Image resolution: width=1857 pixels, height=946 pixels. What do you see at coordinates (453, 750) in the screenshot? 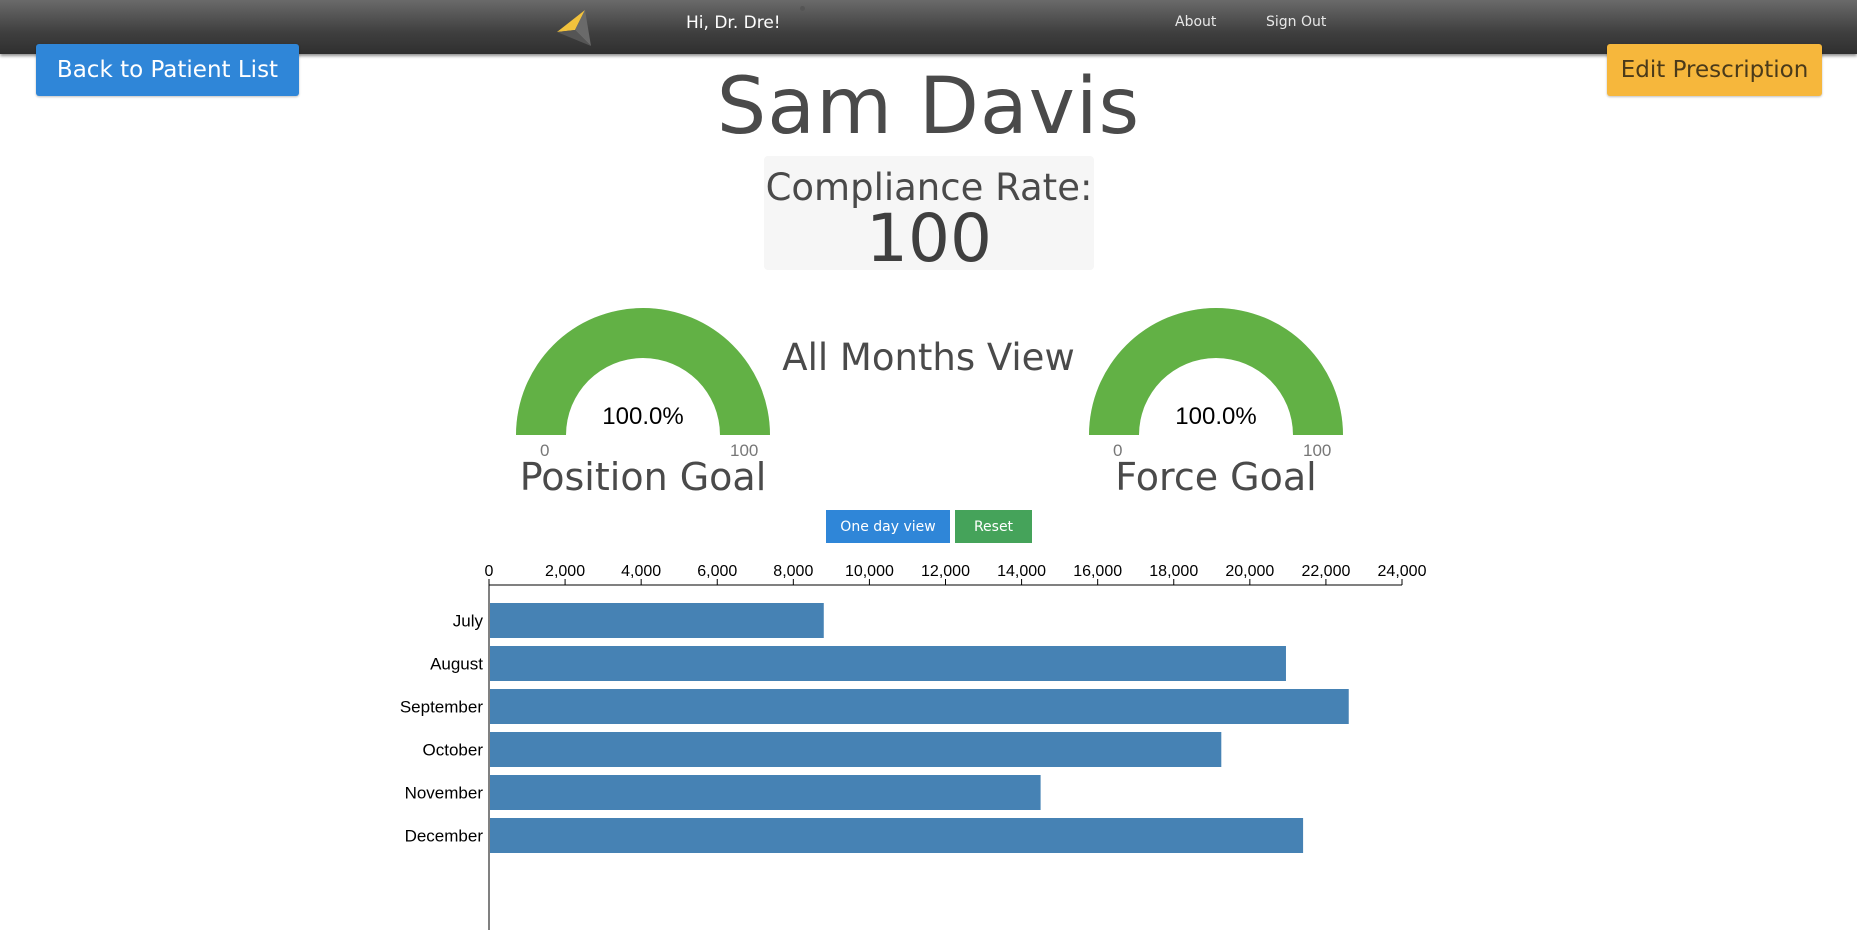
I see `category-label: October` at bounding box center [453, 750].